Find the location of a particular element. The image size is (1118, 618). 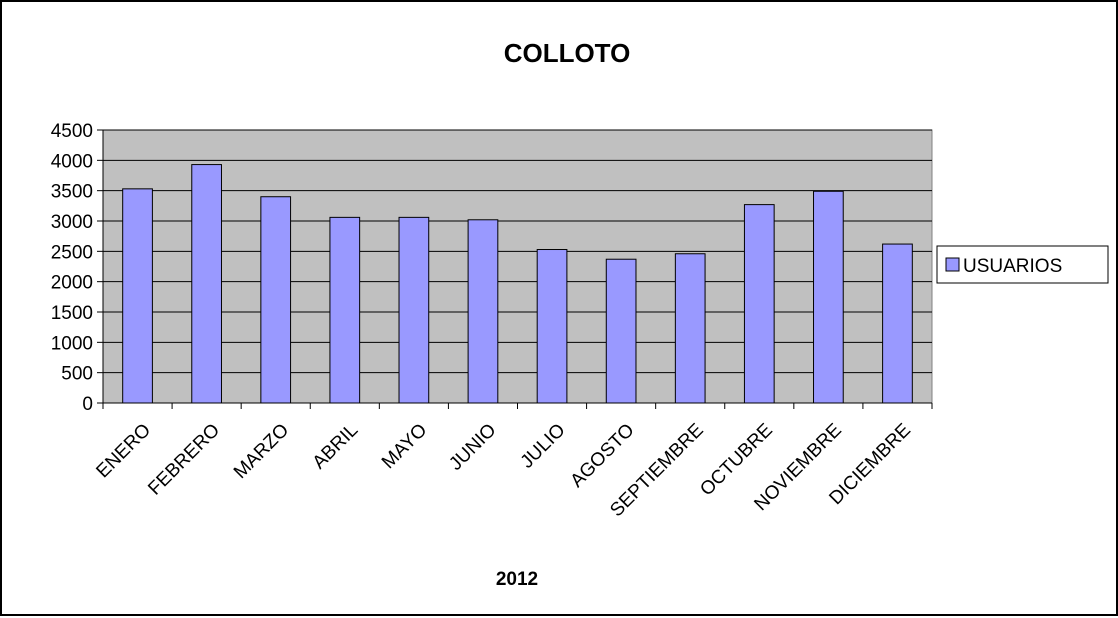

bar-diciembre is located at coordinates (897, 323).